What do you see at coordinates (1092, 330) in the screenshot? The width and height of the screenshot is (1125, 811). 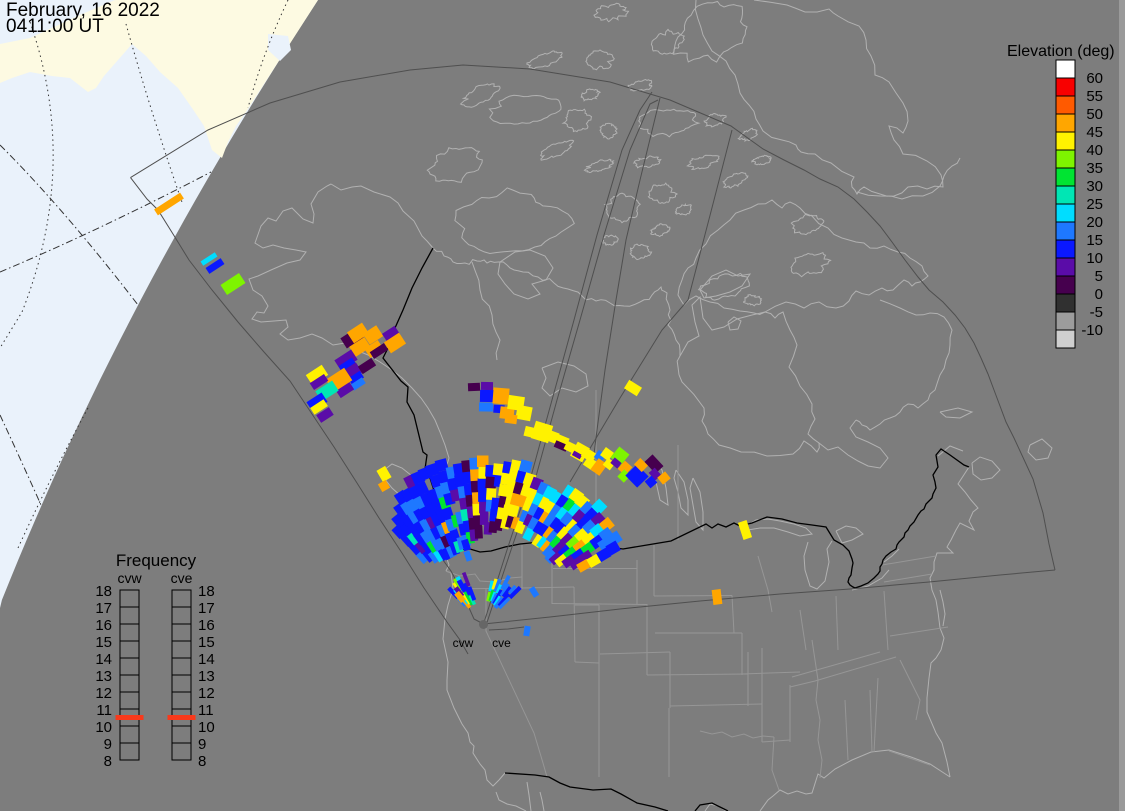 I see `svg-text: -10` at bounding box center [1092, 330].